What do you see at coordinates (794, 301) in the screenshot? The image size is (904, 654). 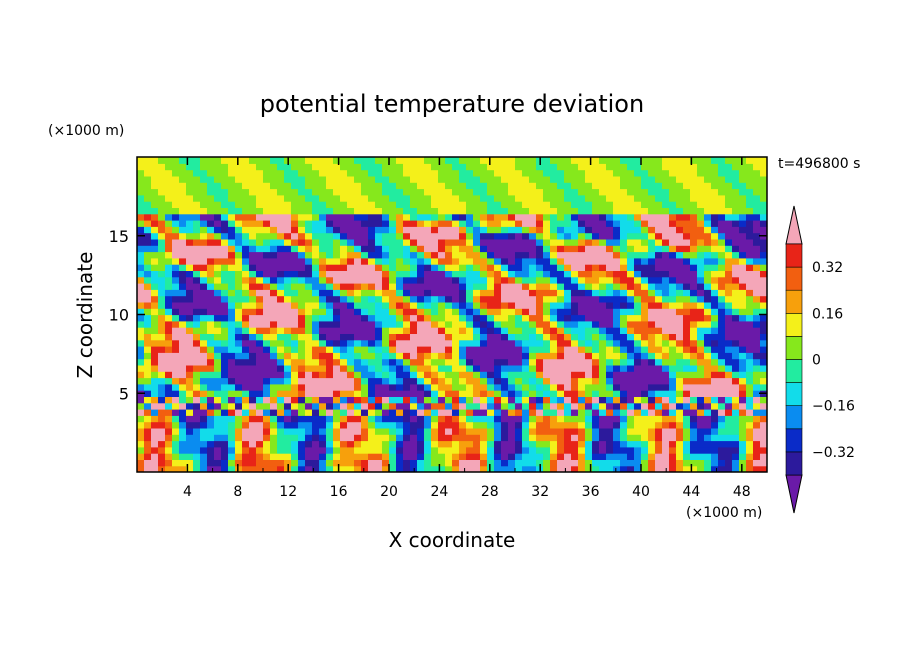 I see `colorbar-band` at bounding box center [794, 301].